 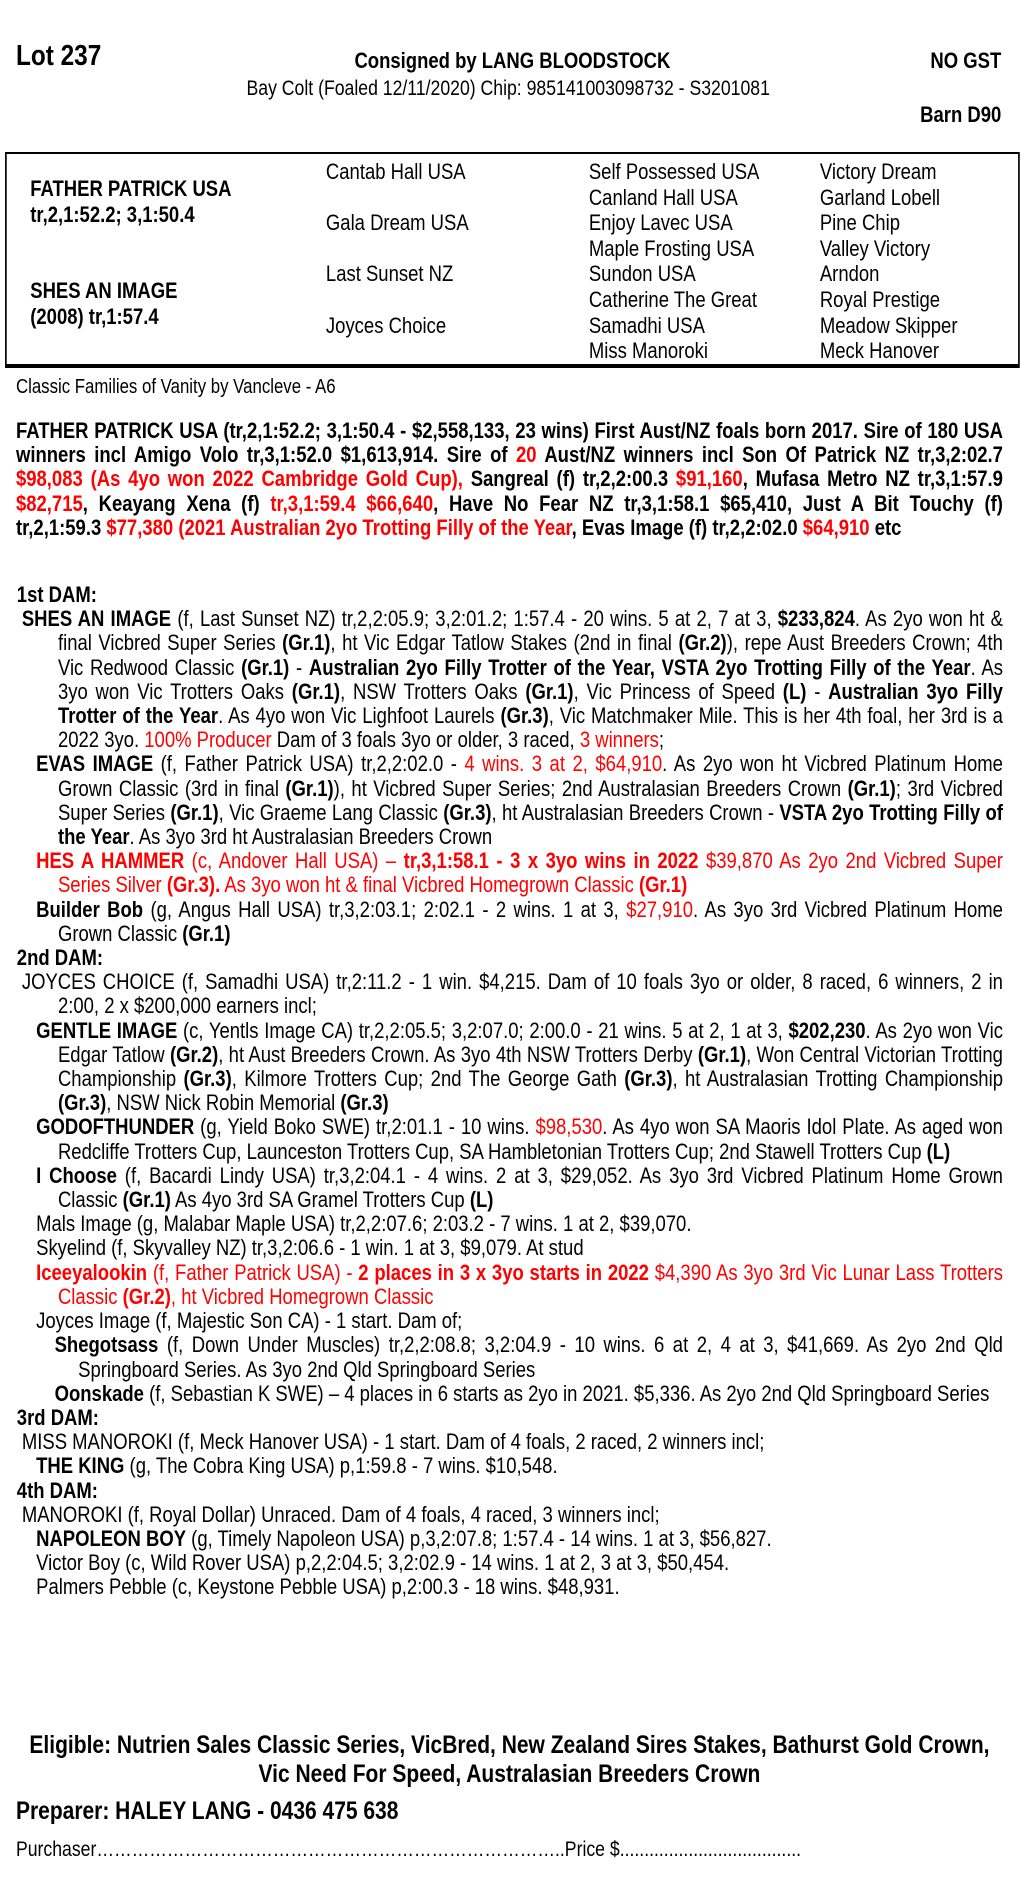 I want to click on text-run: Australian 3yo Filly Trotter of the Year, so click(x=530, y=703).